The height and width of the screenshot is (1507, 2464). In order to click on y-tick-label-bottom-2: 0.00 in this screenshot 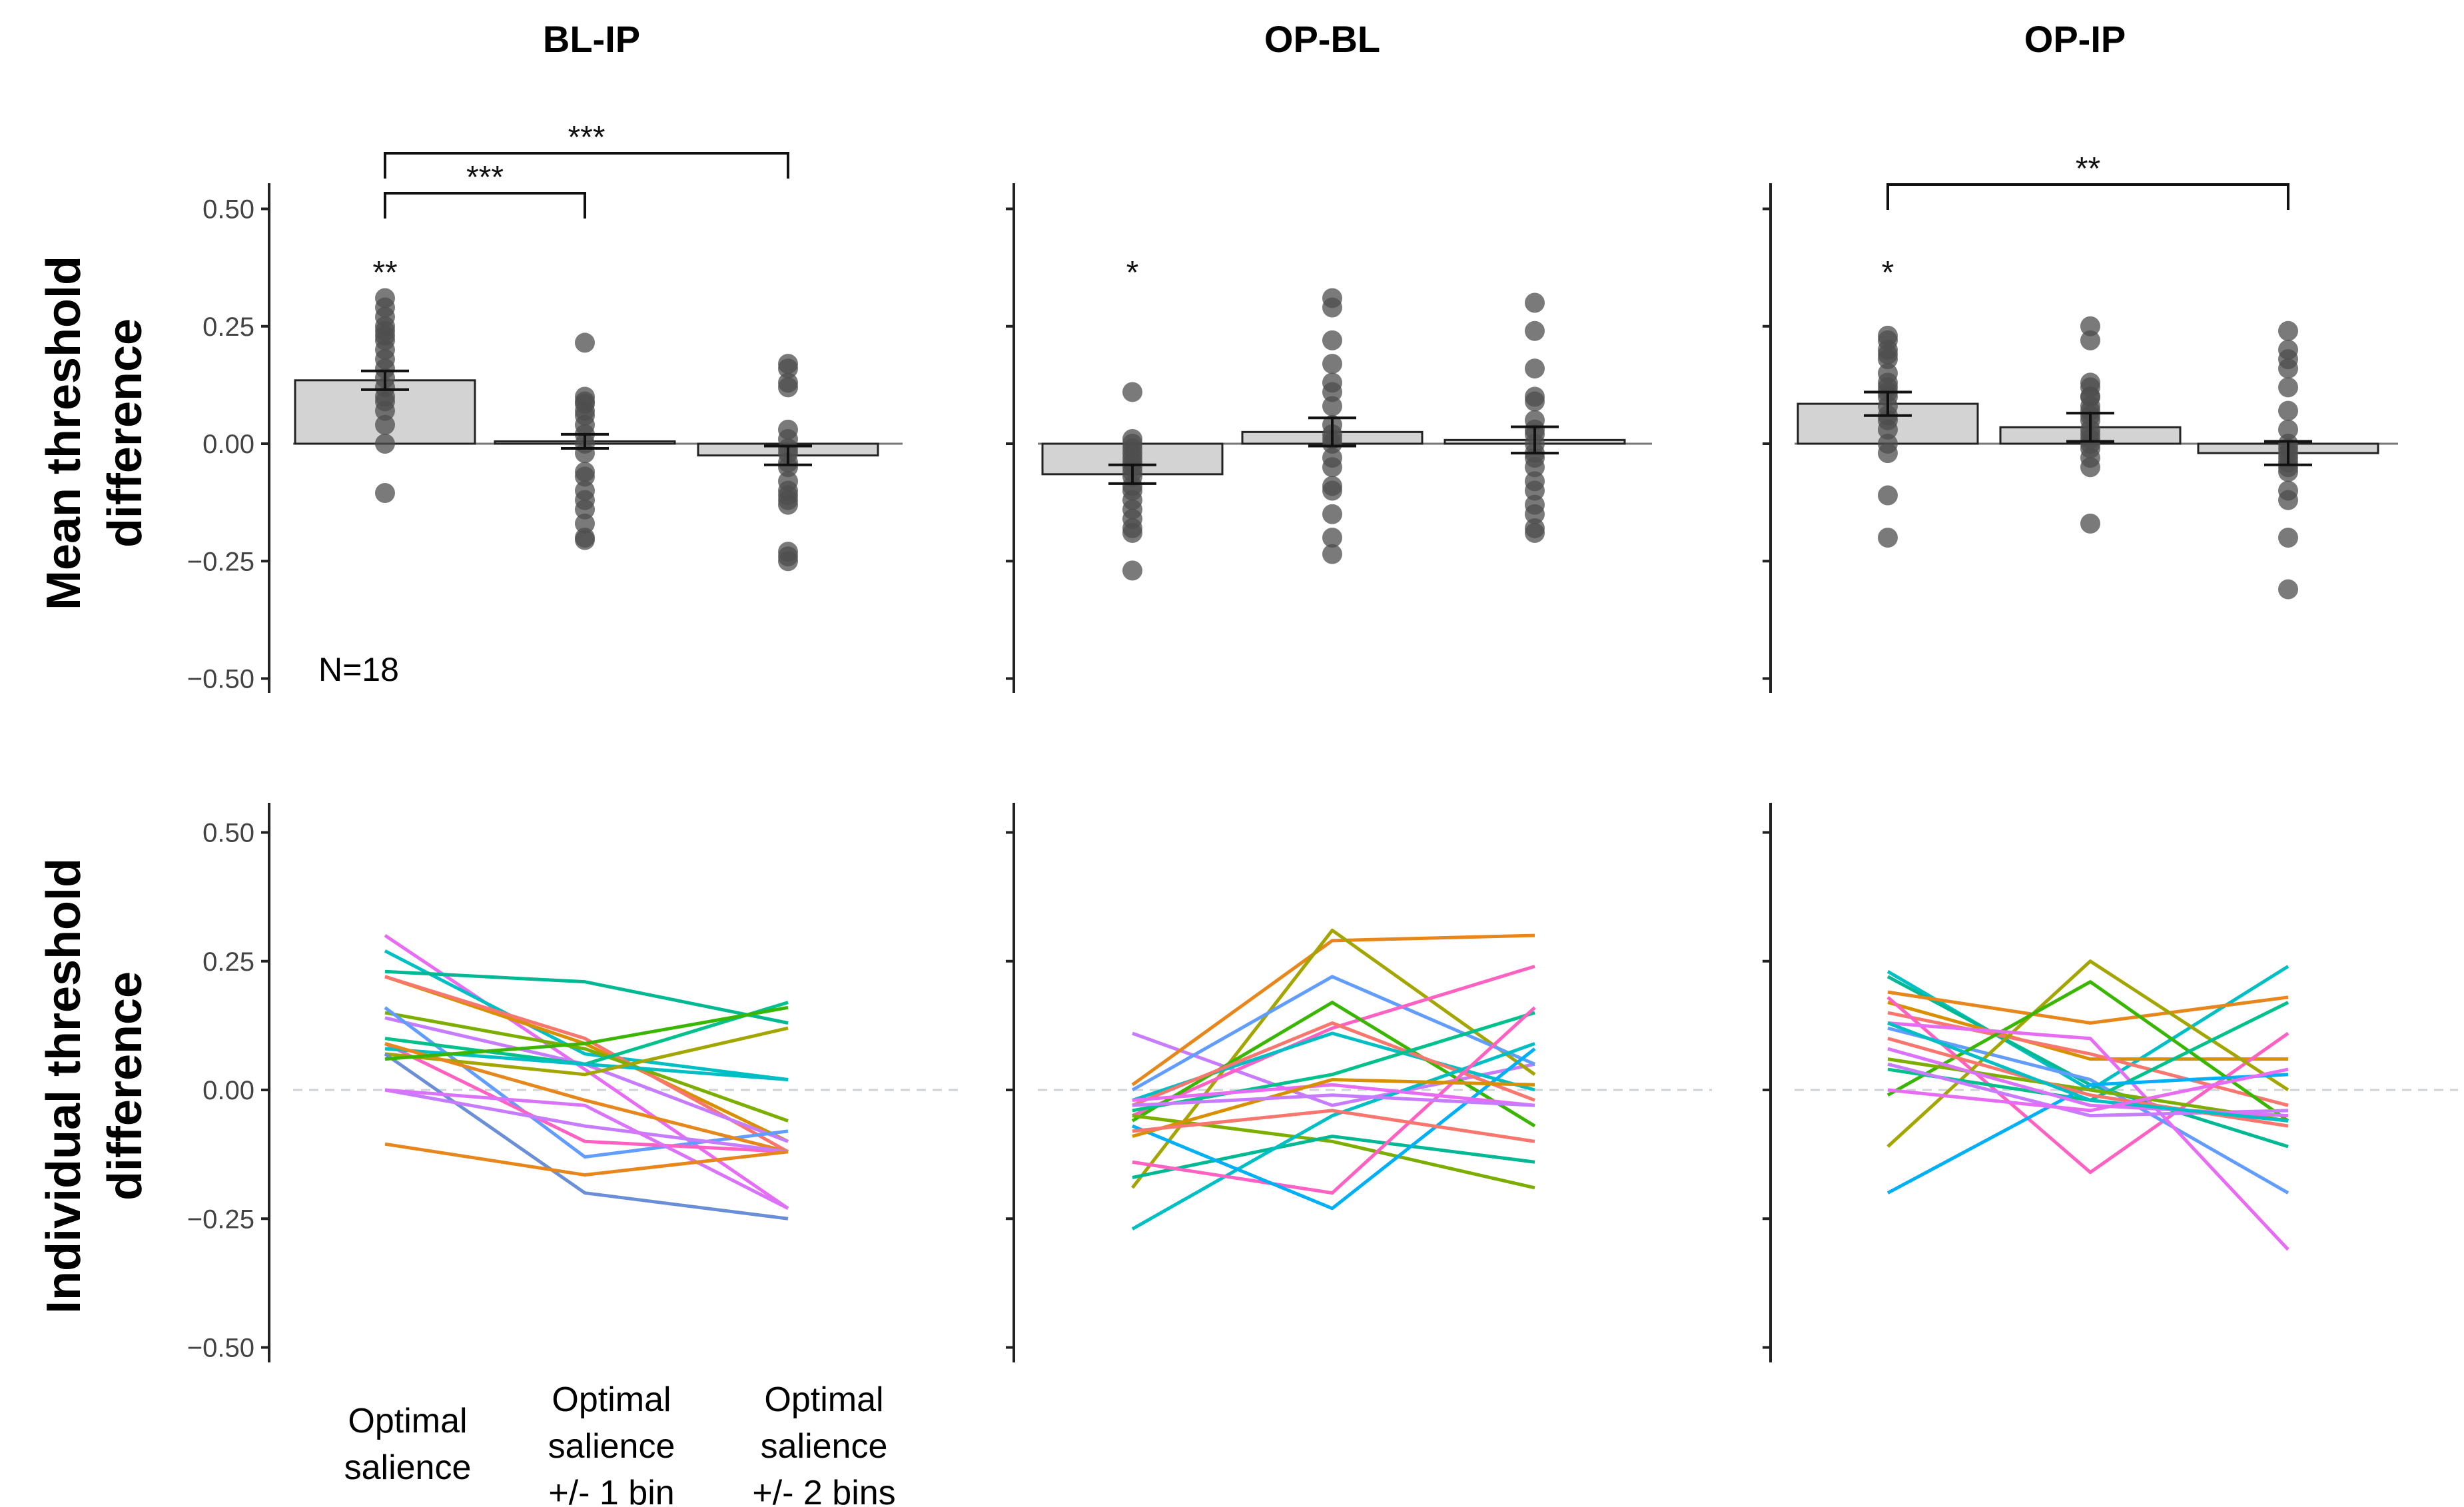, I will do `click(228, 1090)`.